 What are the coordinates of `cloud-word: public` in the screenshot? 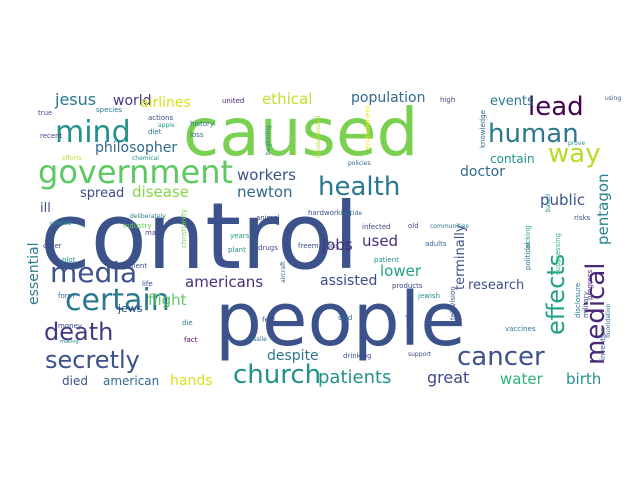 It's located at (562, 200).